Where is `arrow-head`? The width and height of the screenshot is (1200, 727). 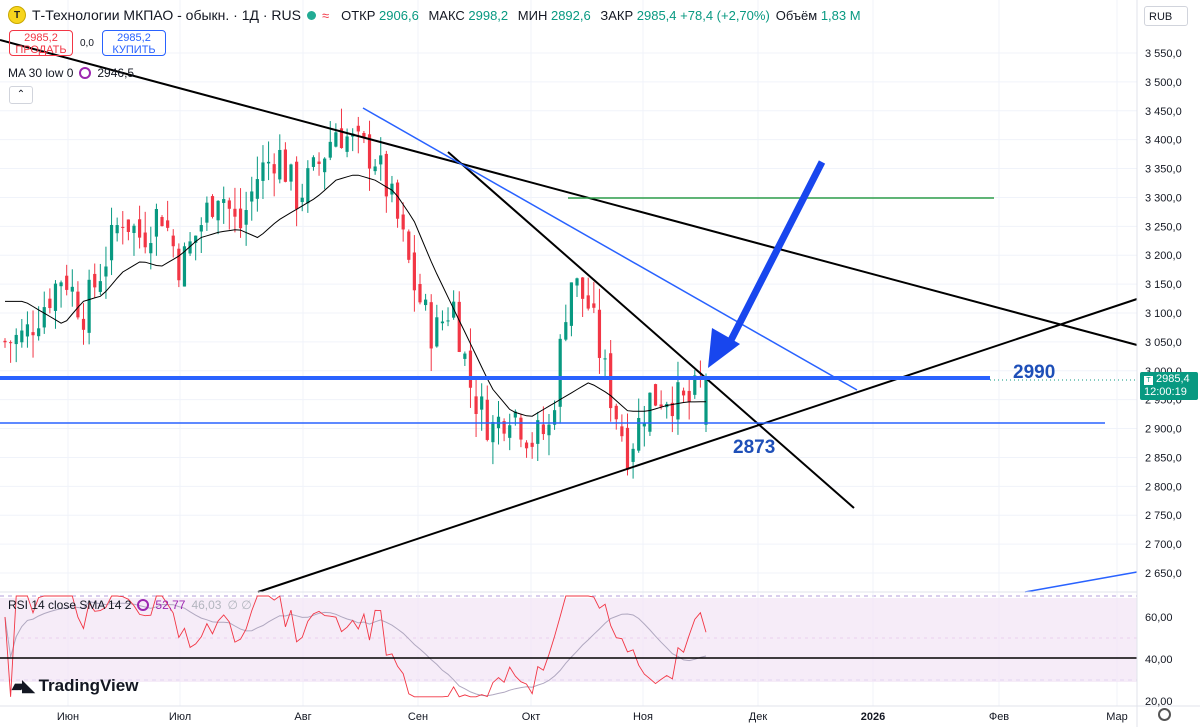
arrow-head is located at coordinates (724, 348).